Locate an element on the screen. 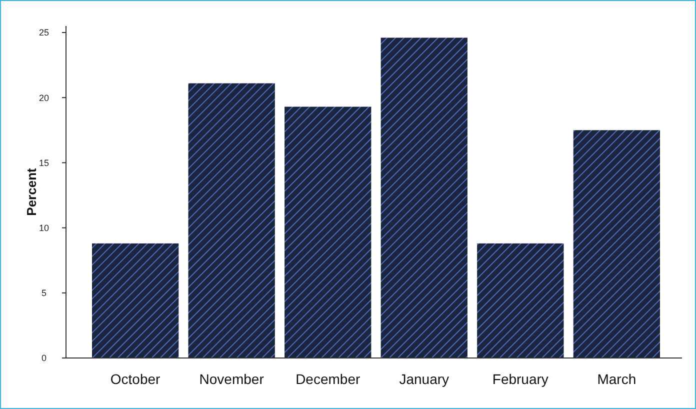 The width and height of the screenshot is (696, 409). y-tick-label: 5 is located at coordinates (44, 293).